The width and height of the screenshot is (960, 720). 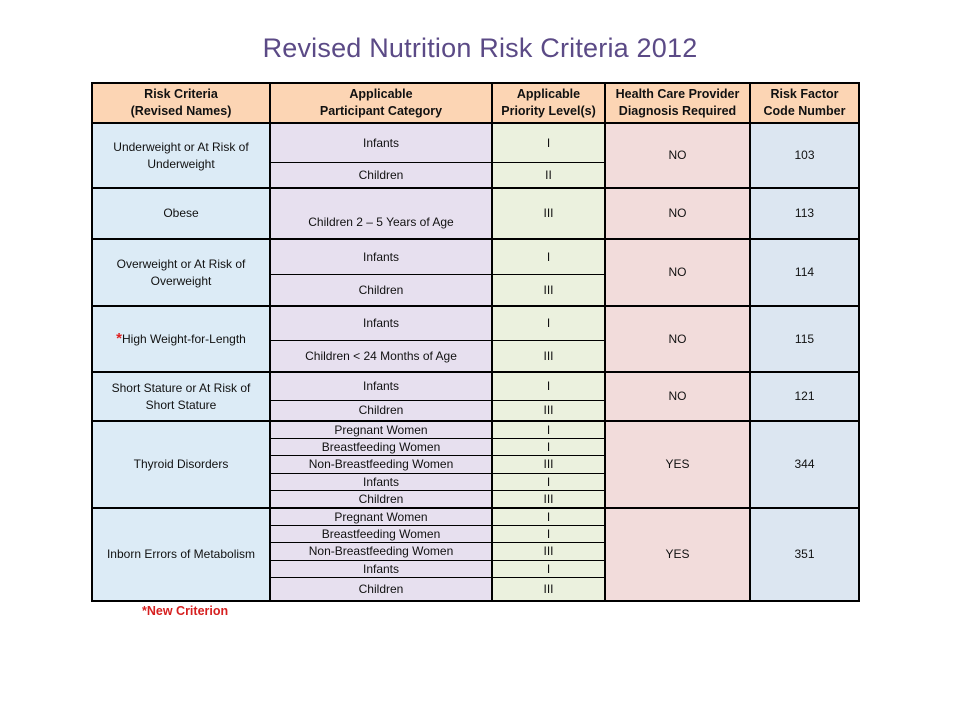 I want to click on header-participant-category: Applicable Participant Category, so click(x=381, y=103).